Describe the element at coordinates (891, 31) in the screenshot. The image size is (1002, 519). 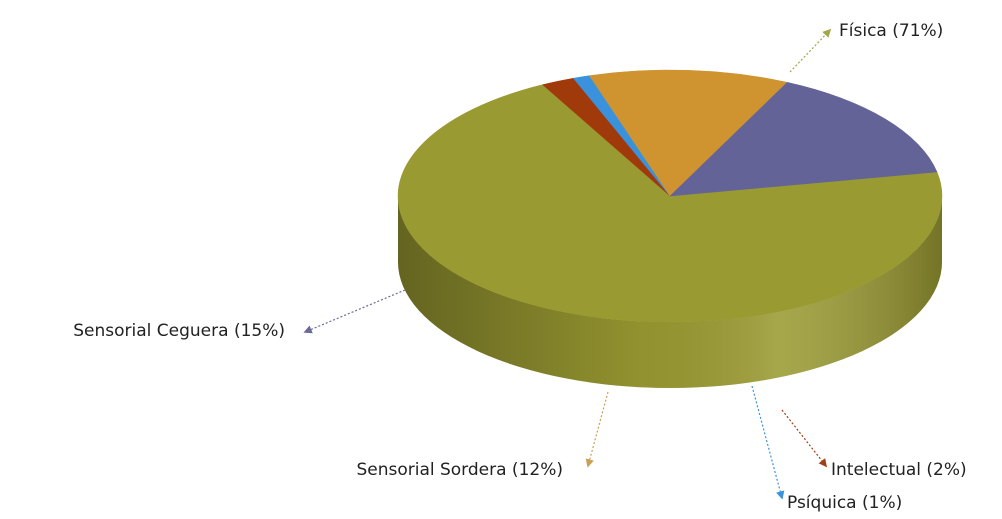
I see `slice-label-fisica: Física (71%)` at that location.